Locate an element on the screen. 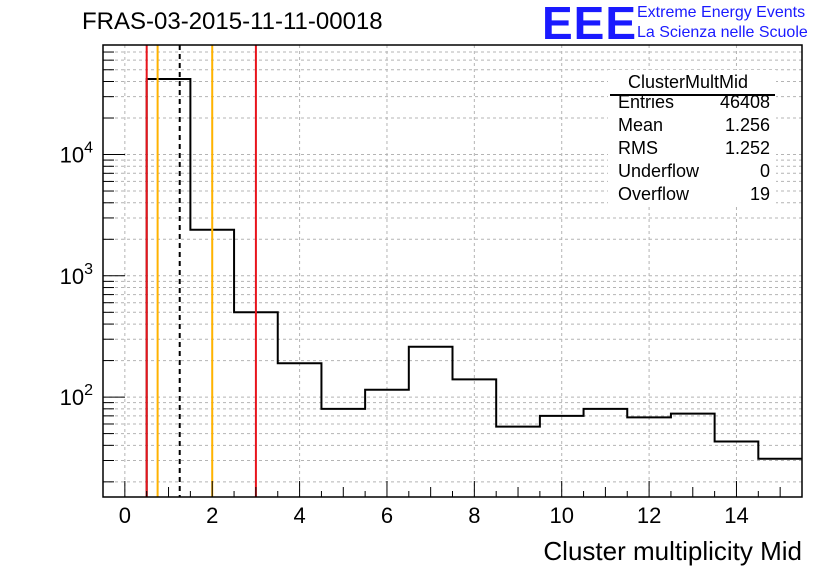 The width and height of the screenshot is (836, 572). stats-value: 19 is located at coordinates (759, 194).